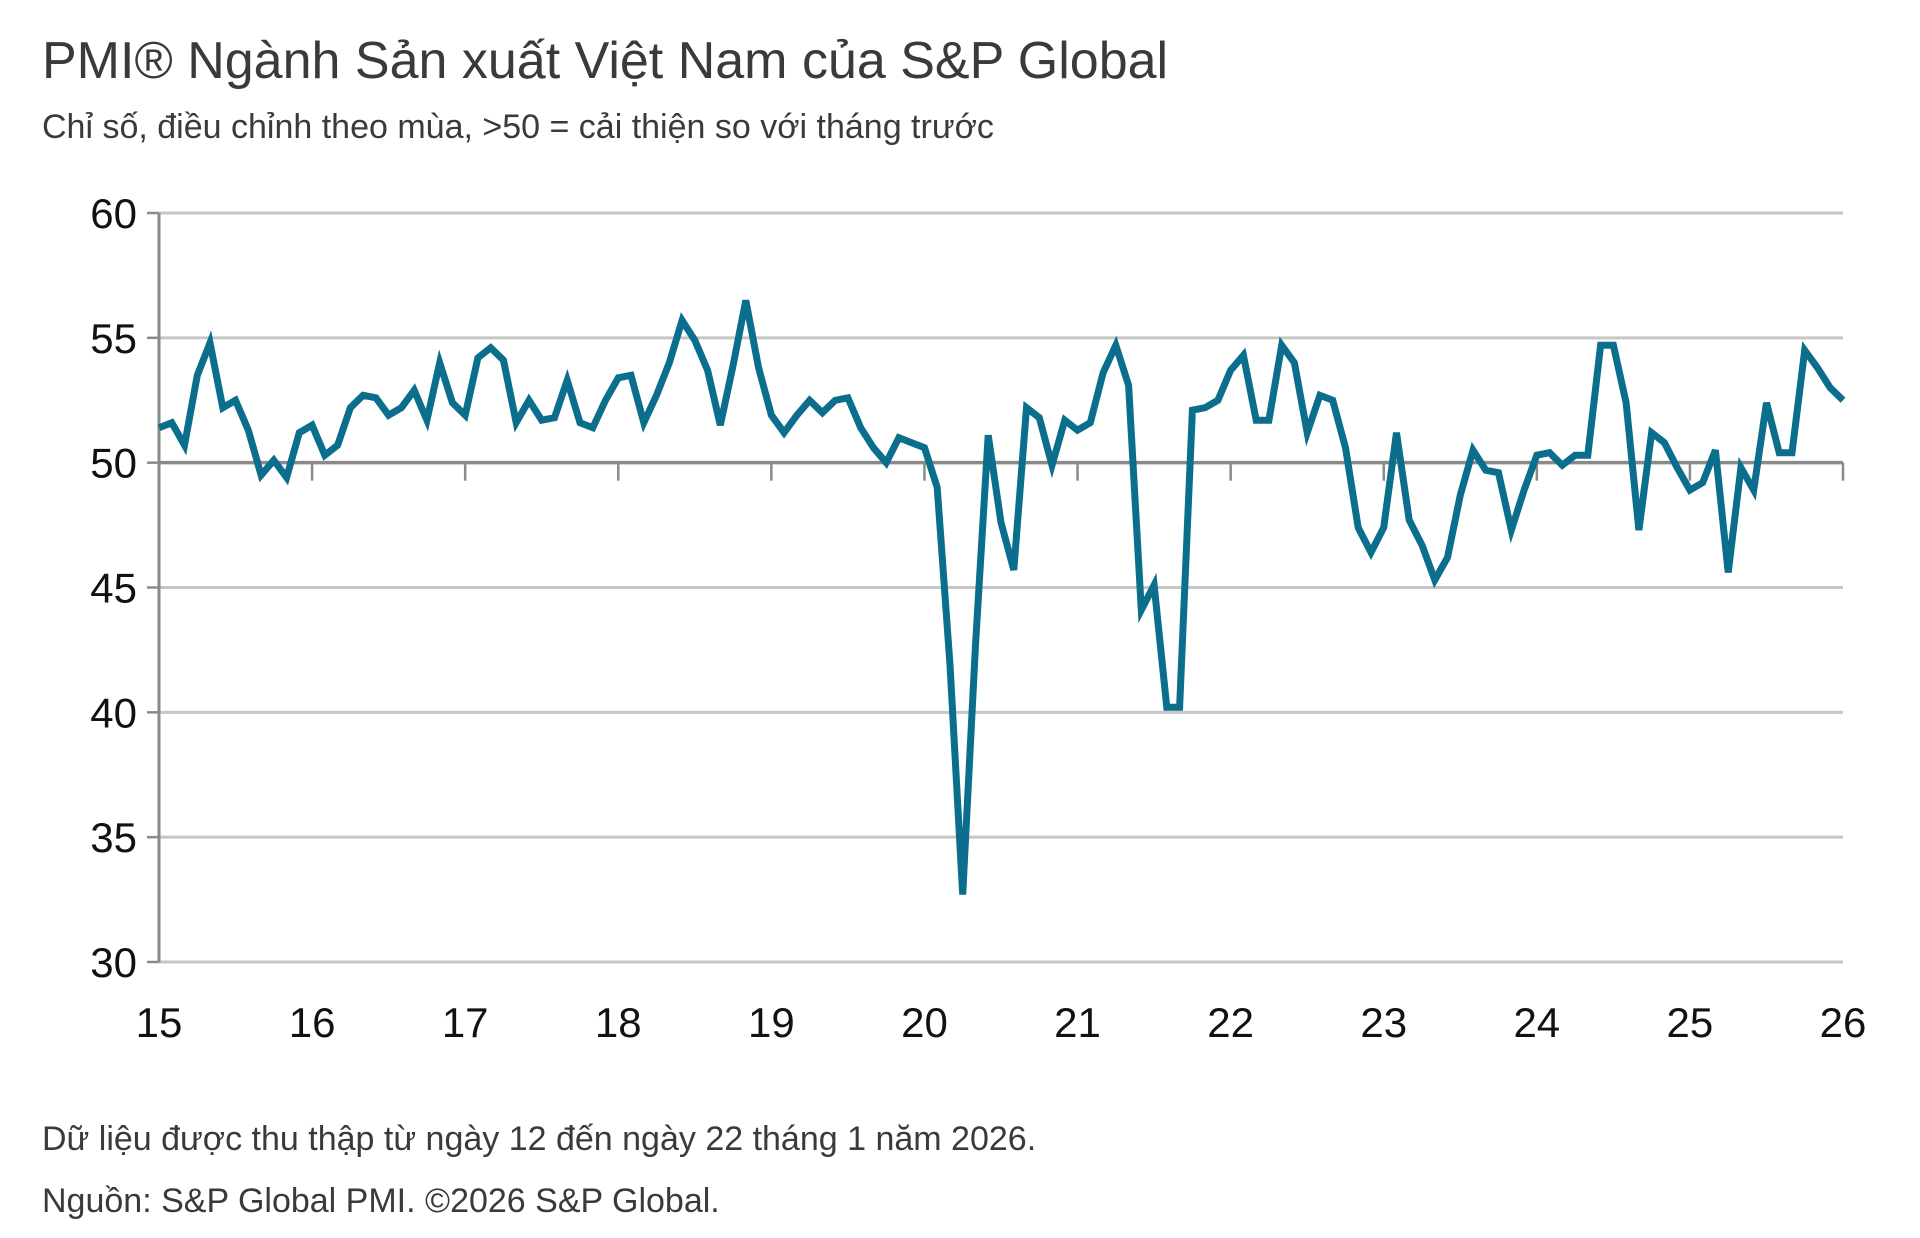 This screenshot has width=1920, height=1238. What do you see at coordinates (1001, 1022) in the screenshot?
I see `x-tick-labels: 15 16 17 18 19 20 21 22 23 24 25 26` at bounding box center [1001, 1022].